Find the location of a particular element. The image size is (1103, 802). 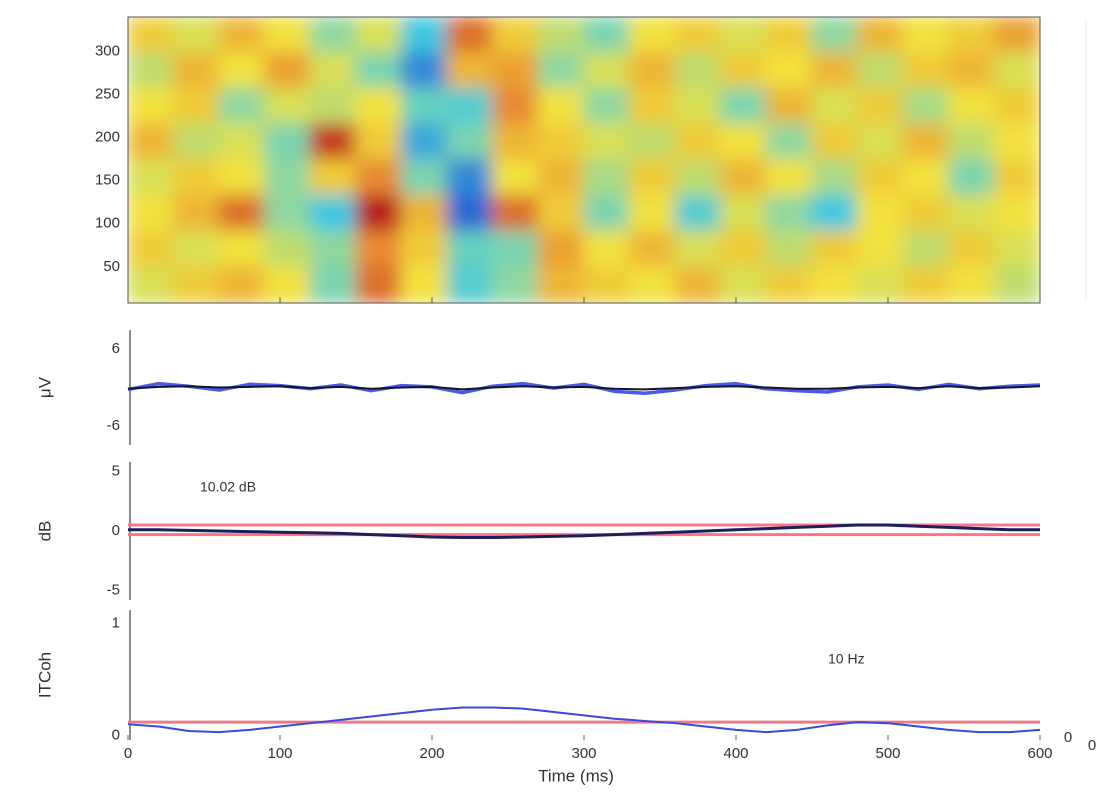

x-axis-label: Time (ms) is located at coordinates (576, 775).